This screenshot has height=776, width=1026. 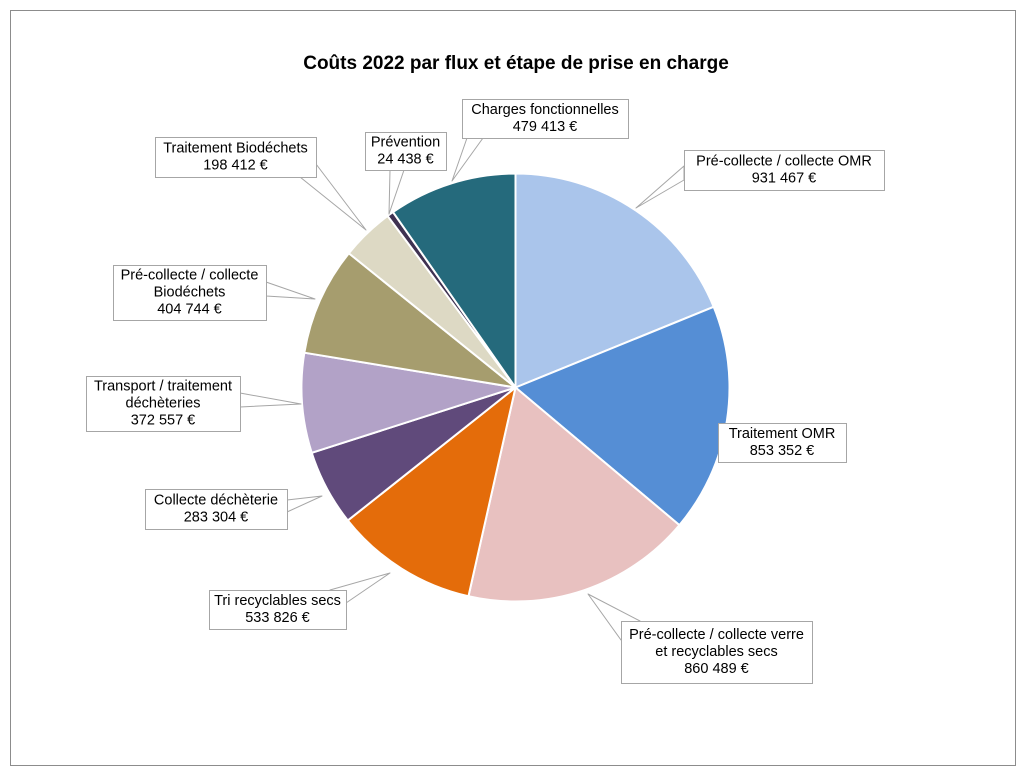 I want to click on data-label-traitement-omr: Traitement OMR 853 352 €, so click(x=782, y=443).